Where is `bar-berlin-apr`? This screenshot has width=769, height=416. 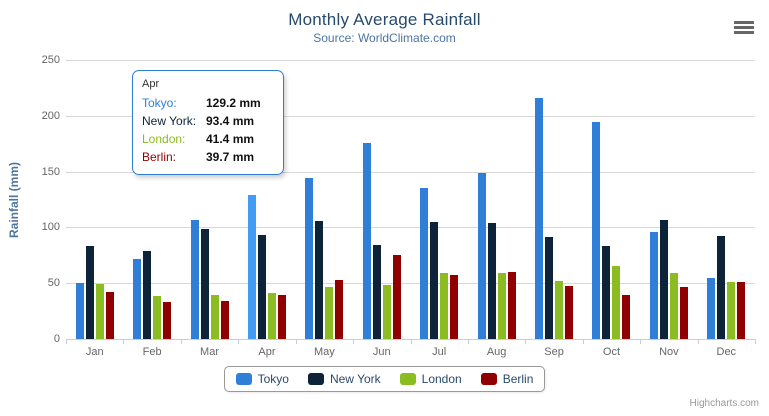 bar-berlin-apr is located at coordinates (281, 316).